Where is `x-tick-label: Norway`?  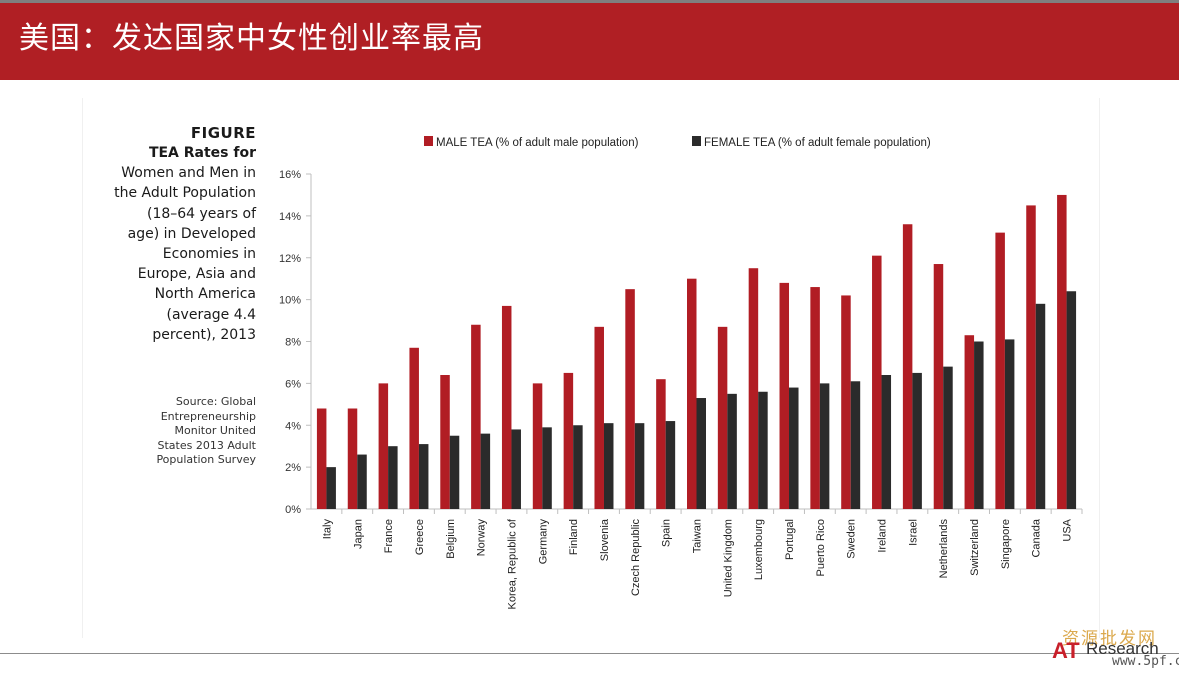
x-tick-label: Norway is located at coordinates (482, 538).